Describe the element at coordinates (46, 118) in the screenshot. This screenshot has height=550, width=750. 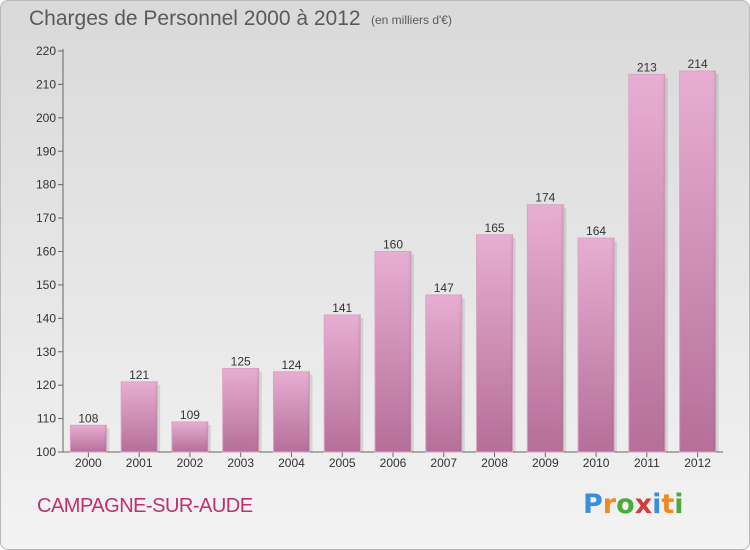
I see `y-tick-label: 200` at that location.